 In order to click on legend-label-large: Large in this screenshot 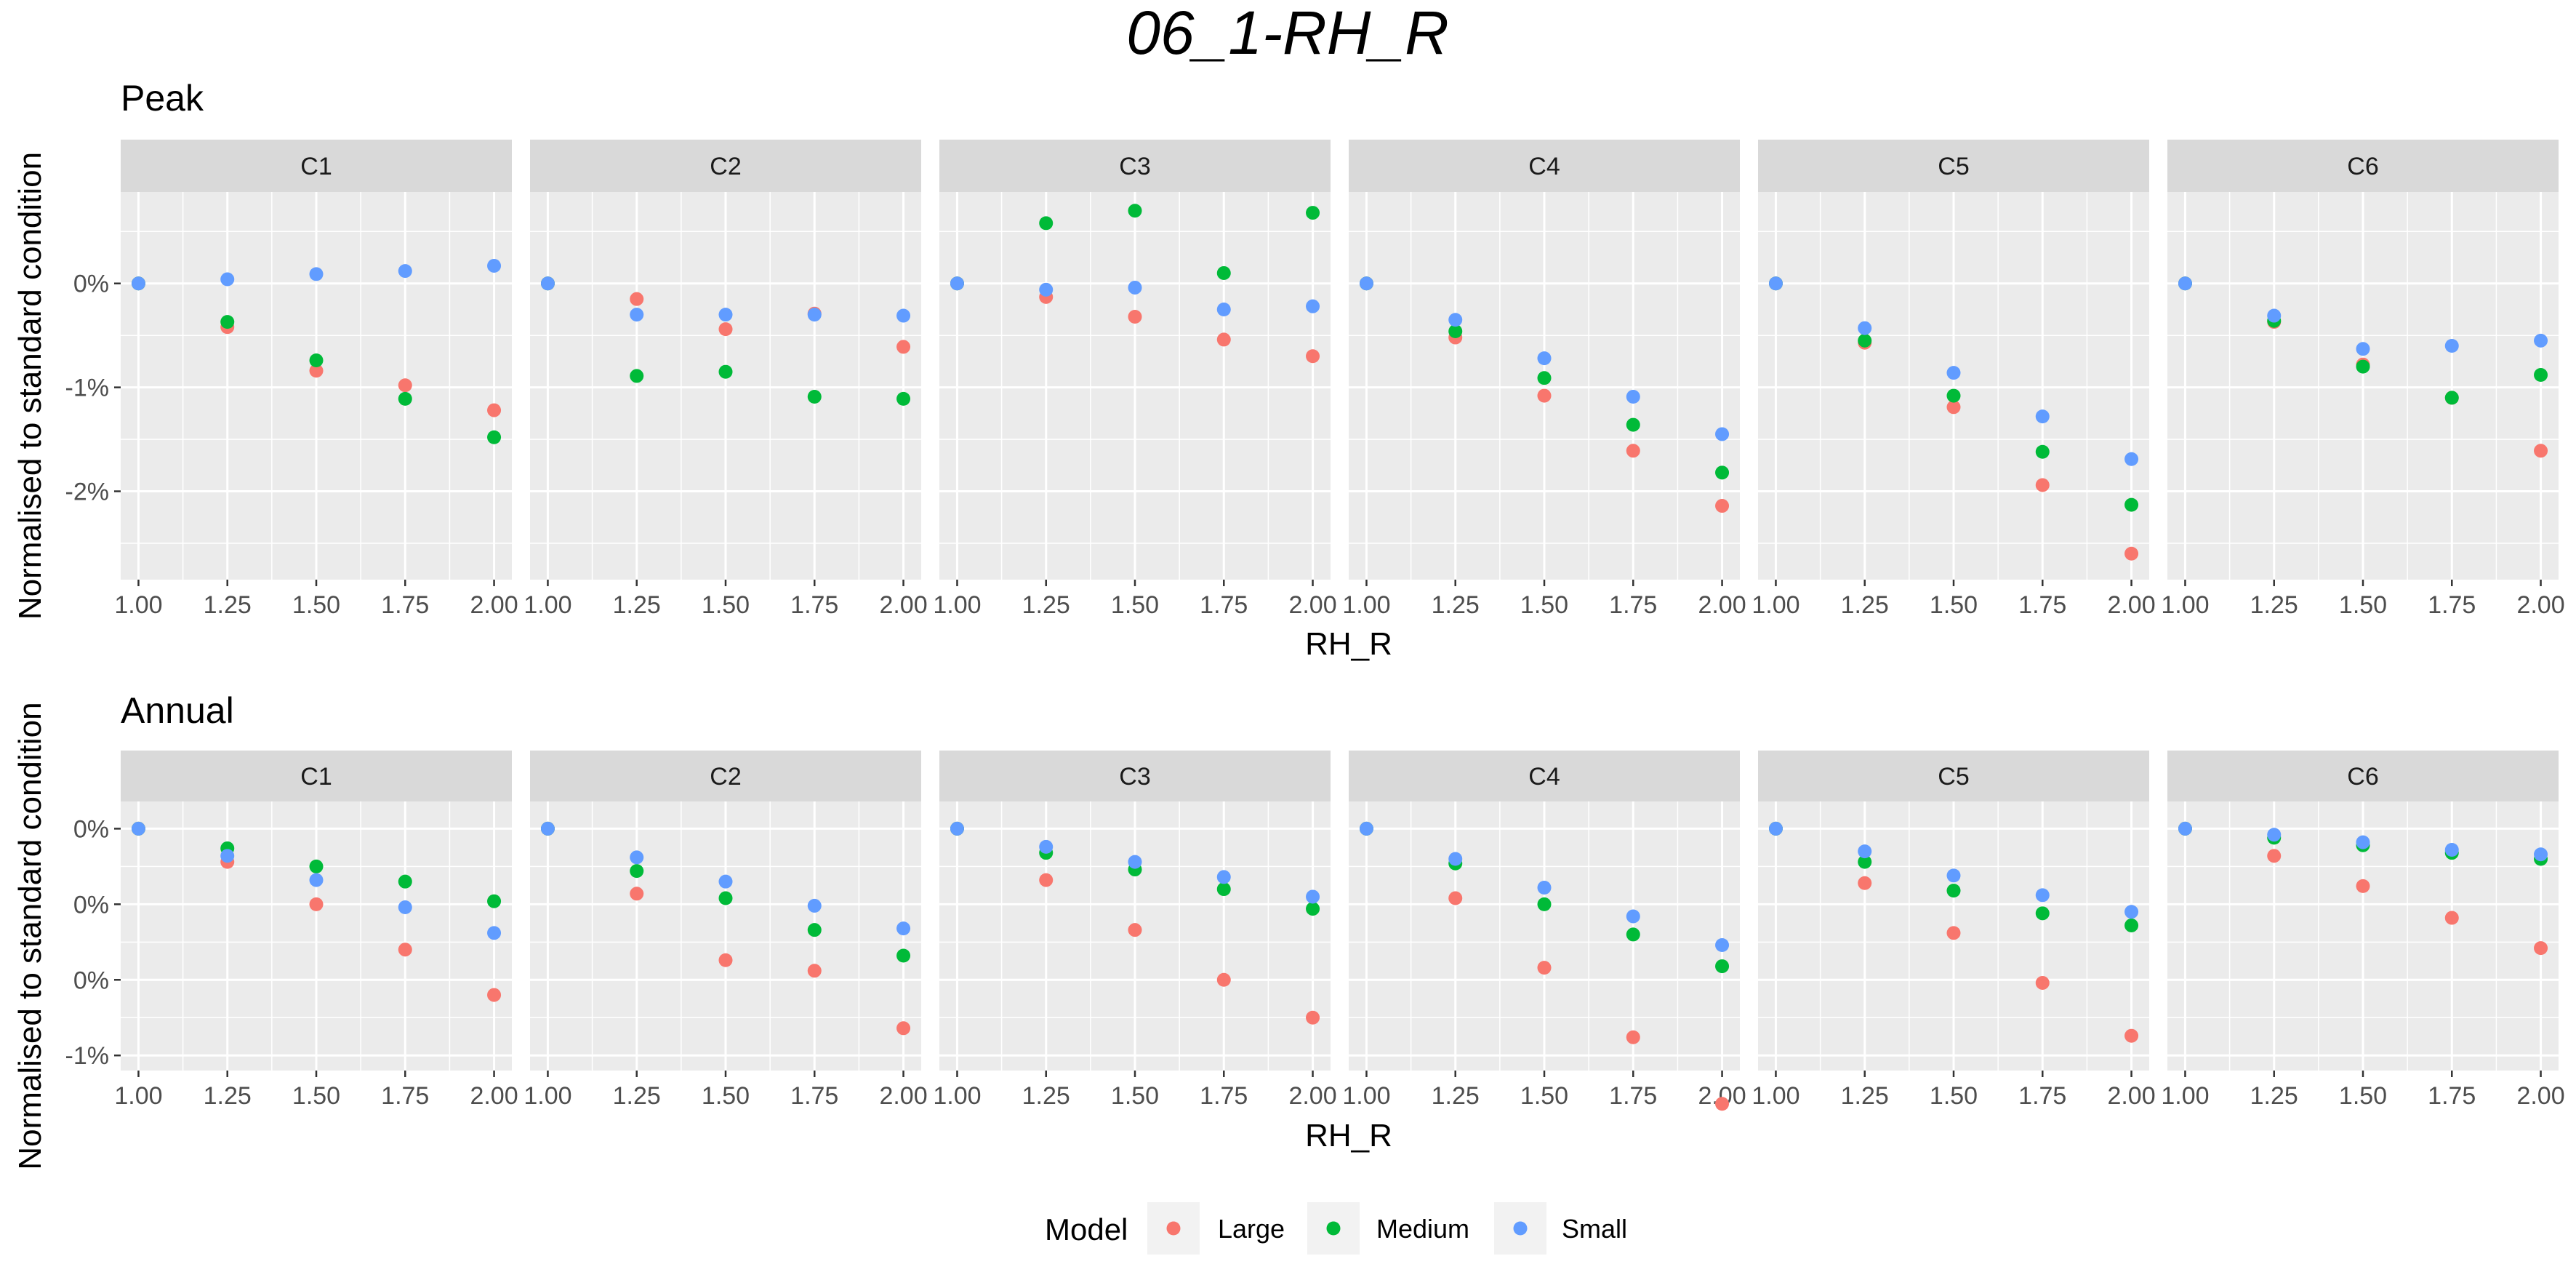, I will do `click(1251, 1229)`.